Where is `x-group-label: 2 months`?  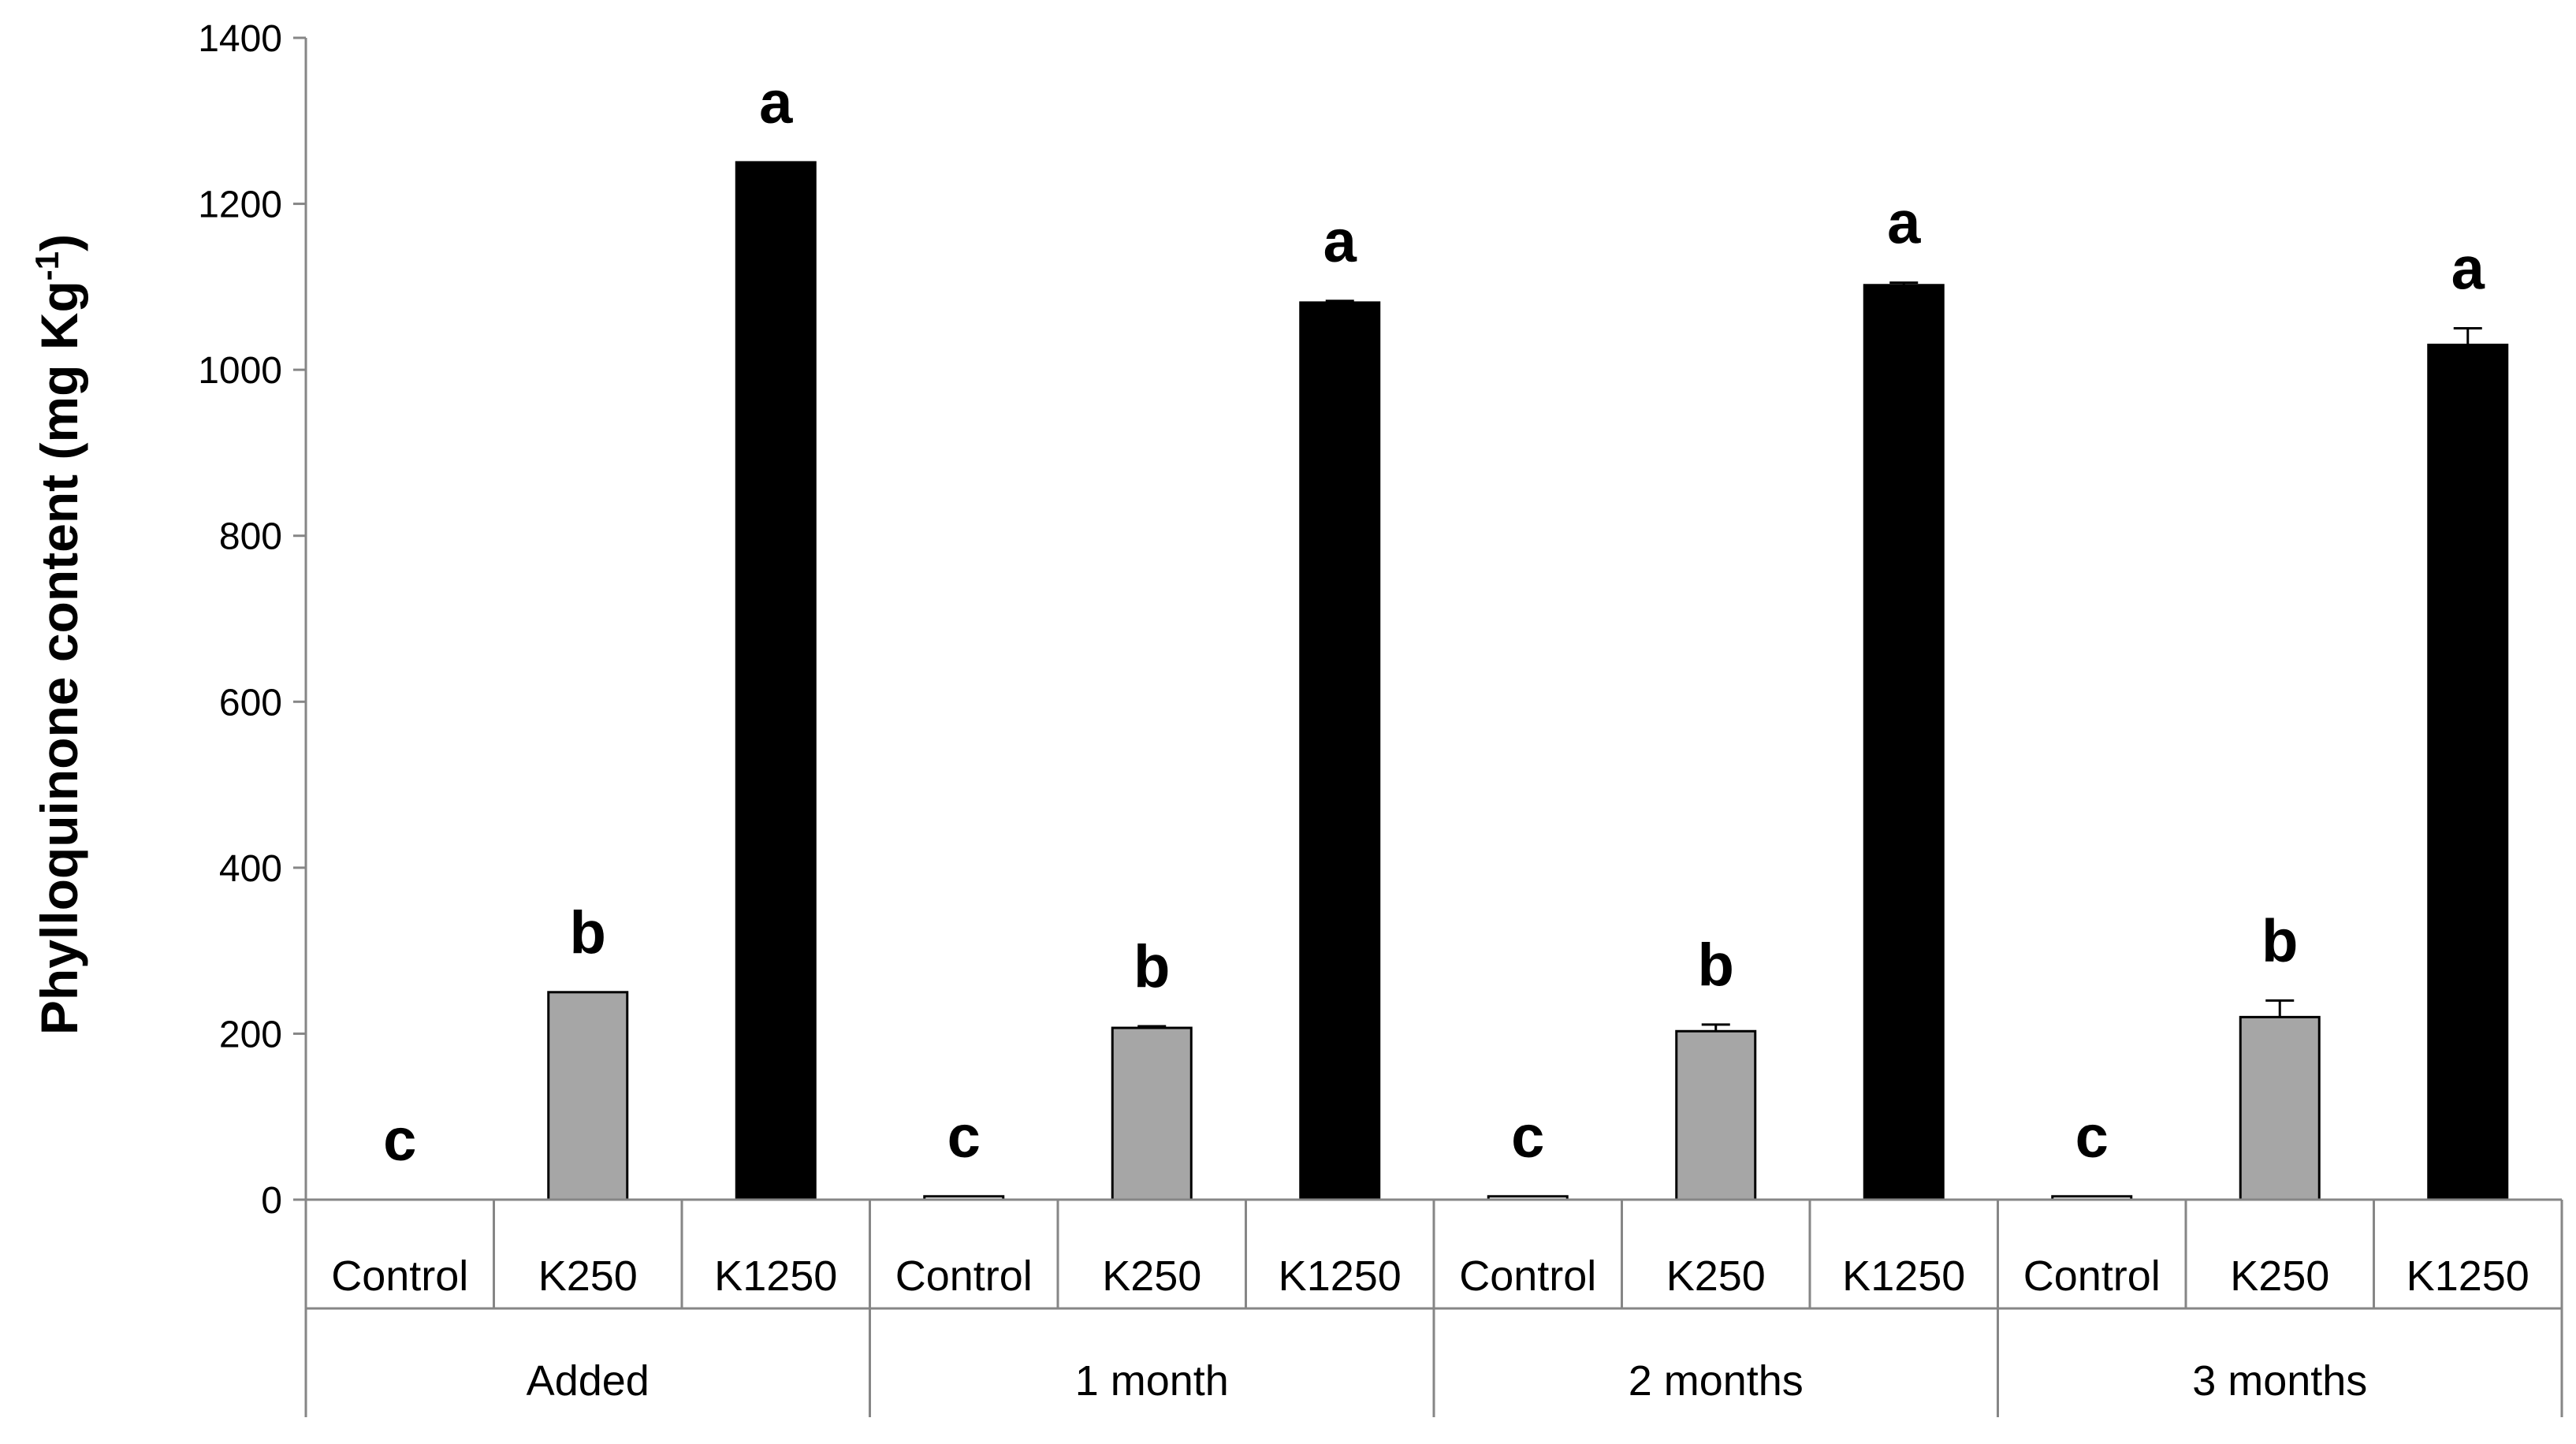
x-group-label: 2 months is located at coordinates (1716, 1381).